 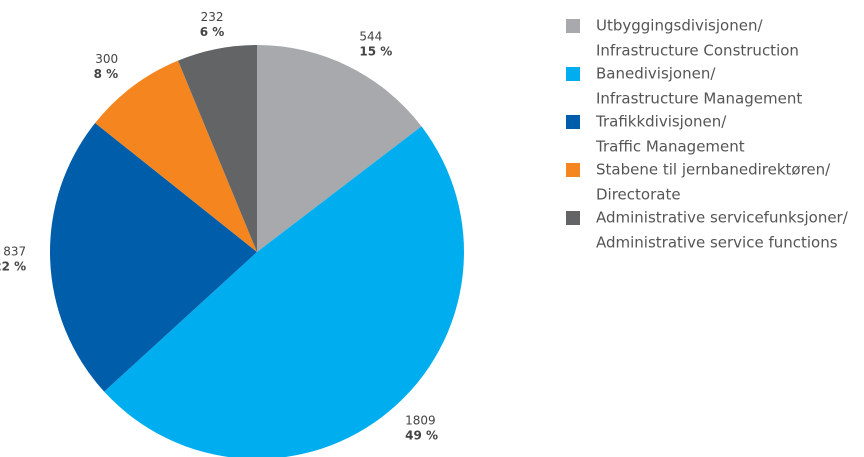 I want to click on legend-label: Directorate, so click(x=638, y=195).